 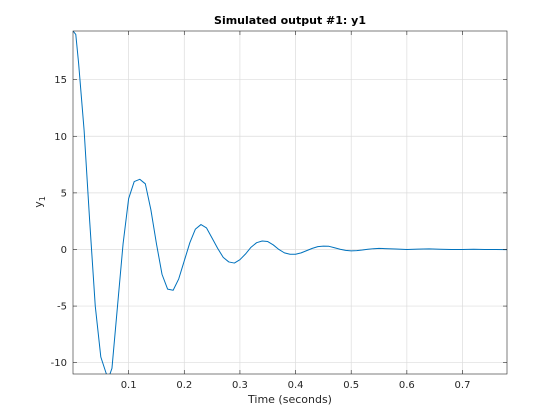 I want to click on x-tick-label: 0.7, so click(x=463, y=385).